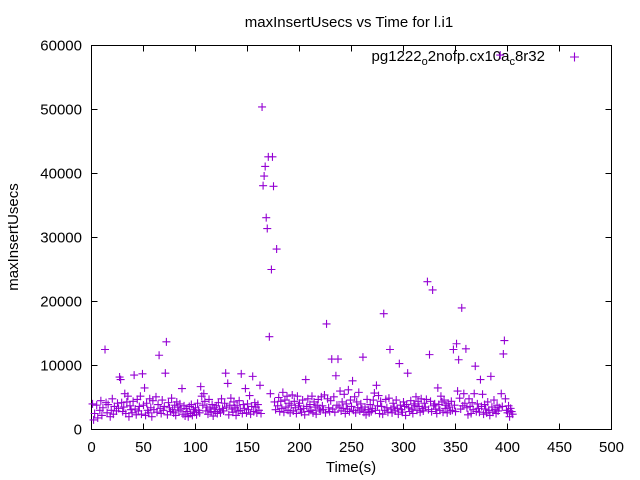  Describe the element at coordinates (403, 447) in the screenshot. I see `x-tick-label: 300` at that location.